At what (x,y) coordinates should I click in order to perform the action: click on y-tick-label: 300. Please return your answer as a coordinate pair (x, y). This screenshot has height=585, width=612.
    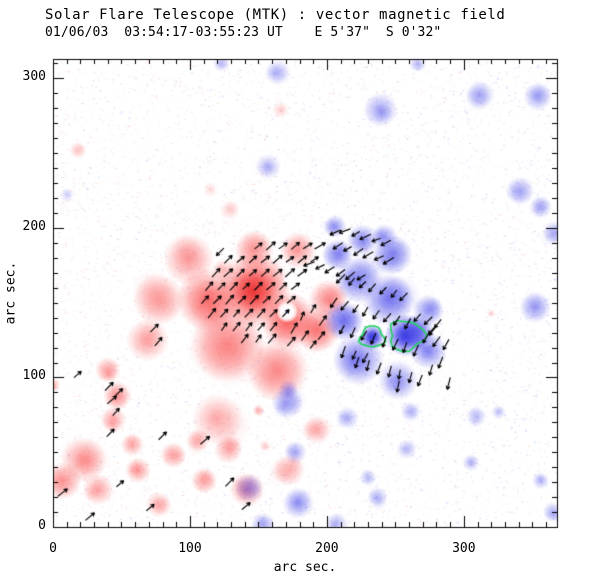
    Looking at the image, I should click on (34, 77).